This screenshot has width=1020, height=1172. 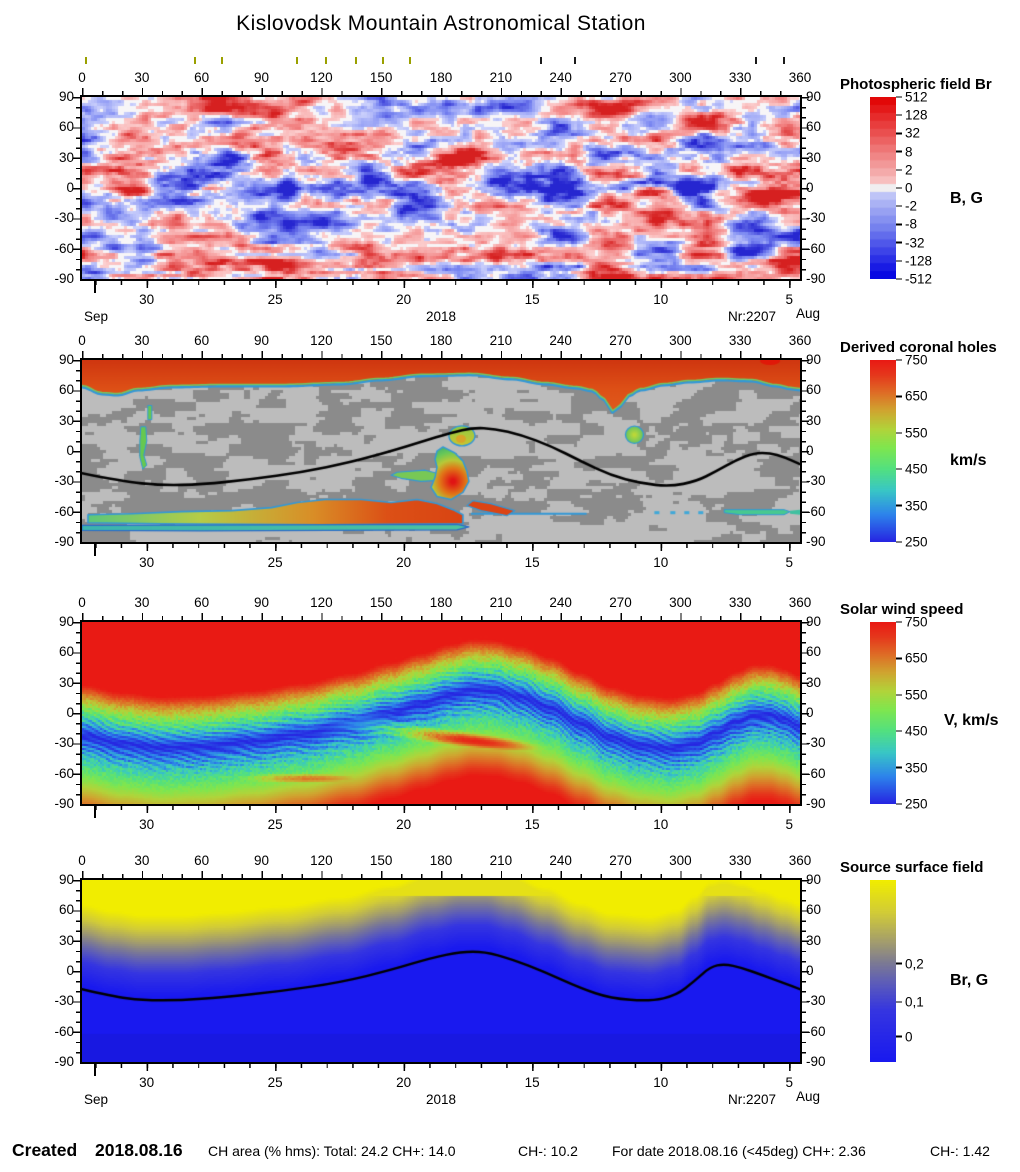 What do you see at coordinates (275, 299) in the screenshot?
I see `axis-tick-label: 25` at bounding box center [275, 299].